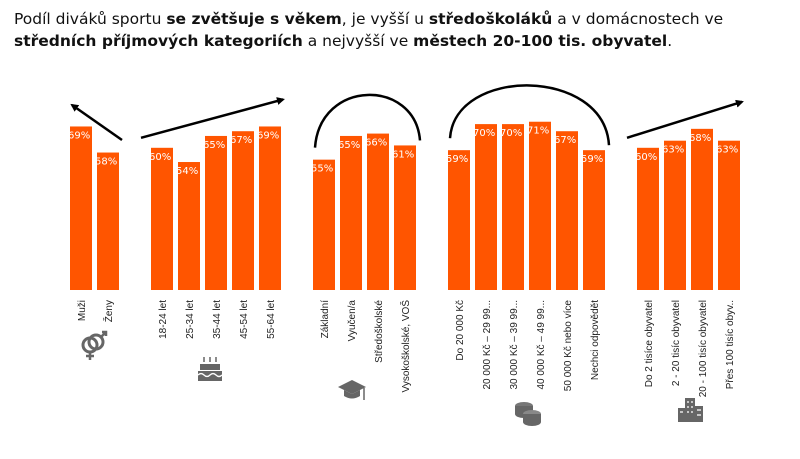 This screenshot has height=459, width=800. What do you see at coordinates (700, 138) in the screenshot?
I see `value-label: 68%` at bounding box center [700, 138].